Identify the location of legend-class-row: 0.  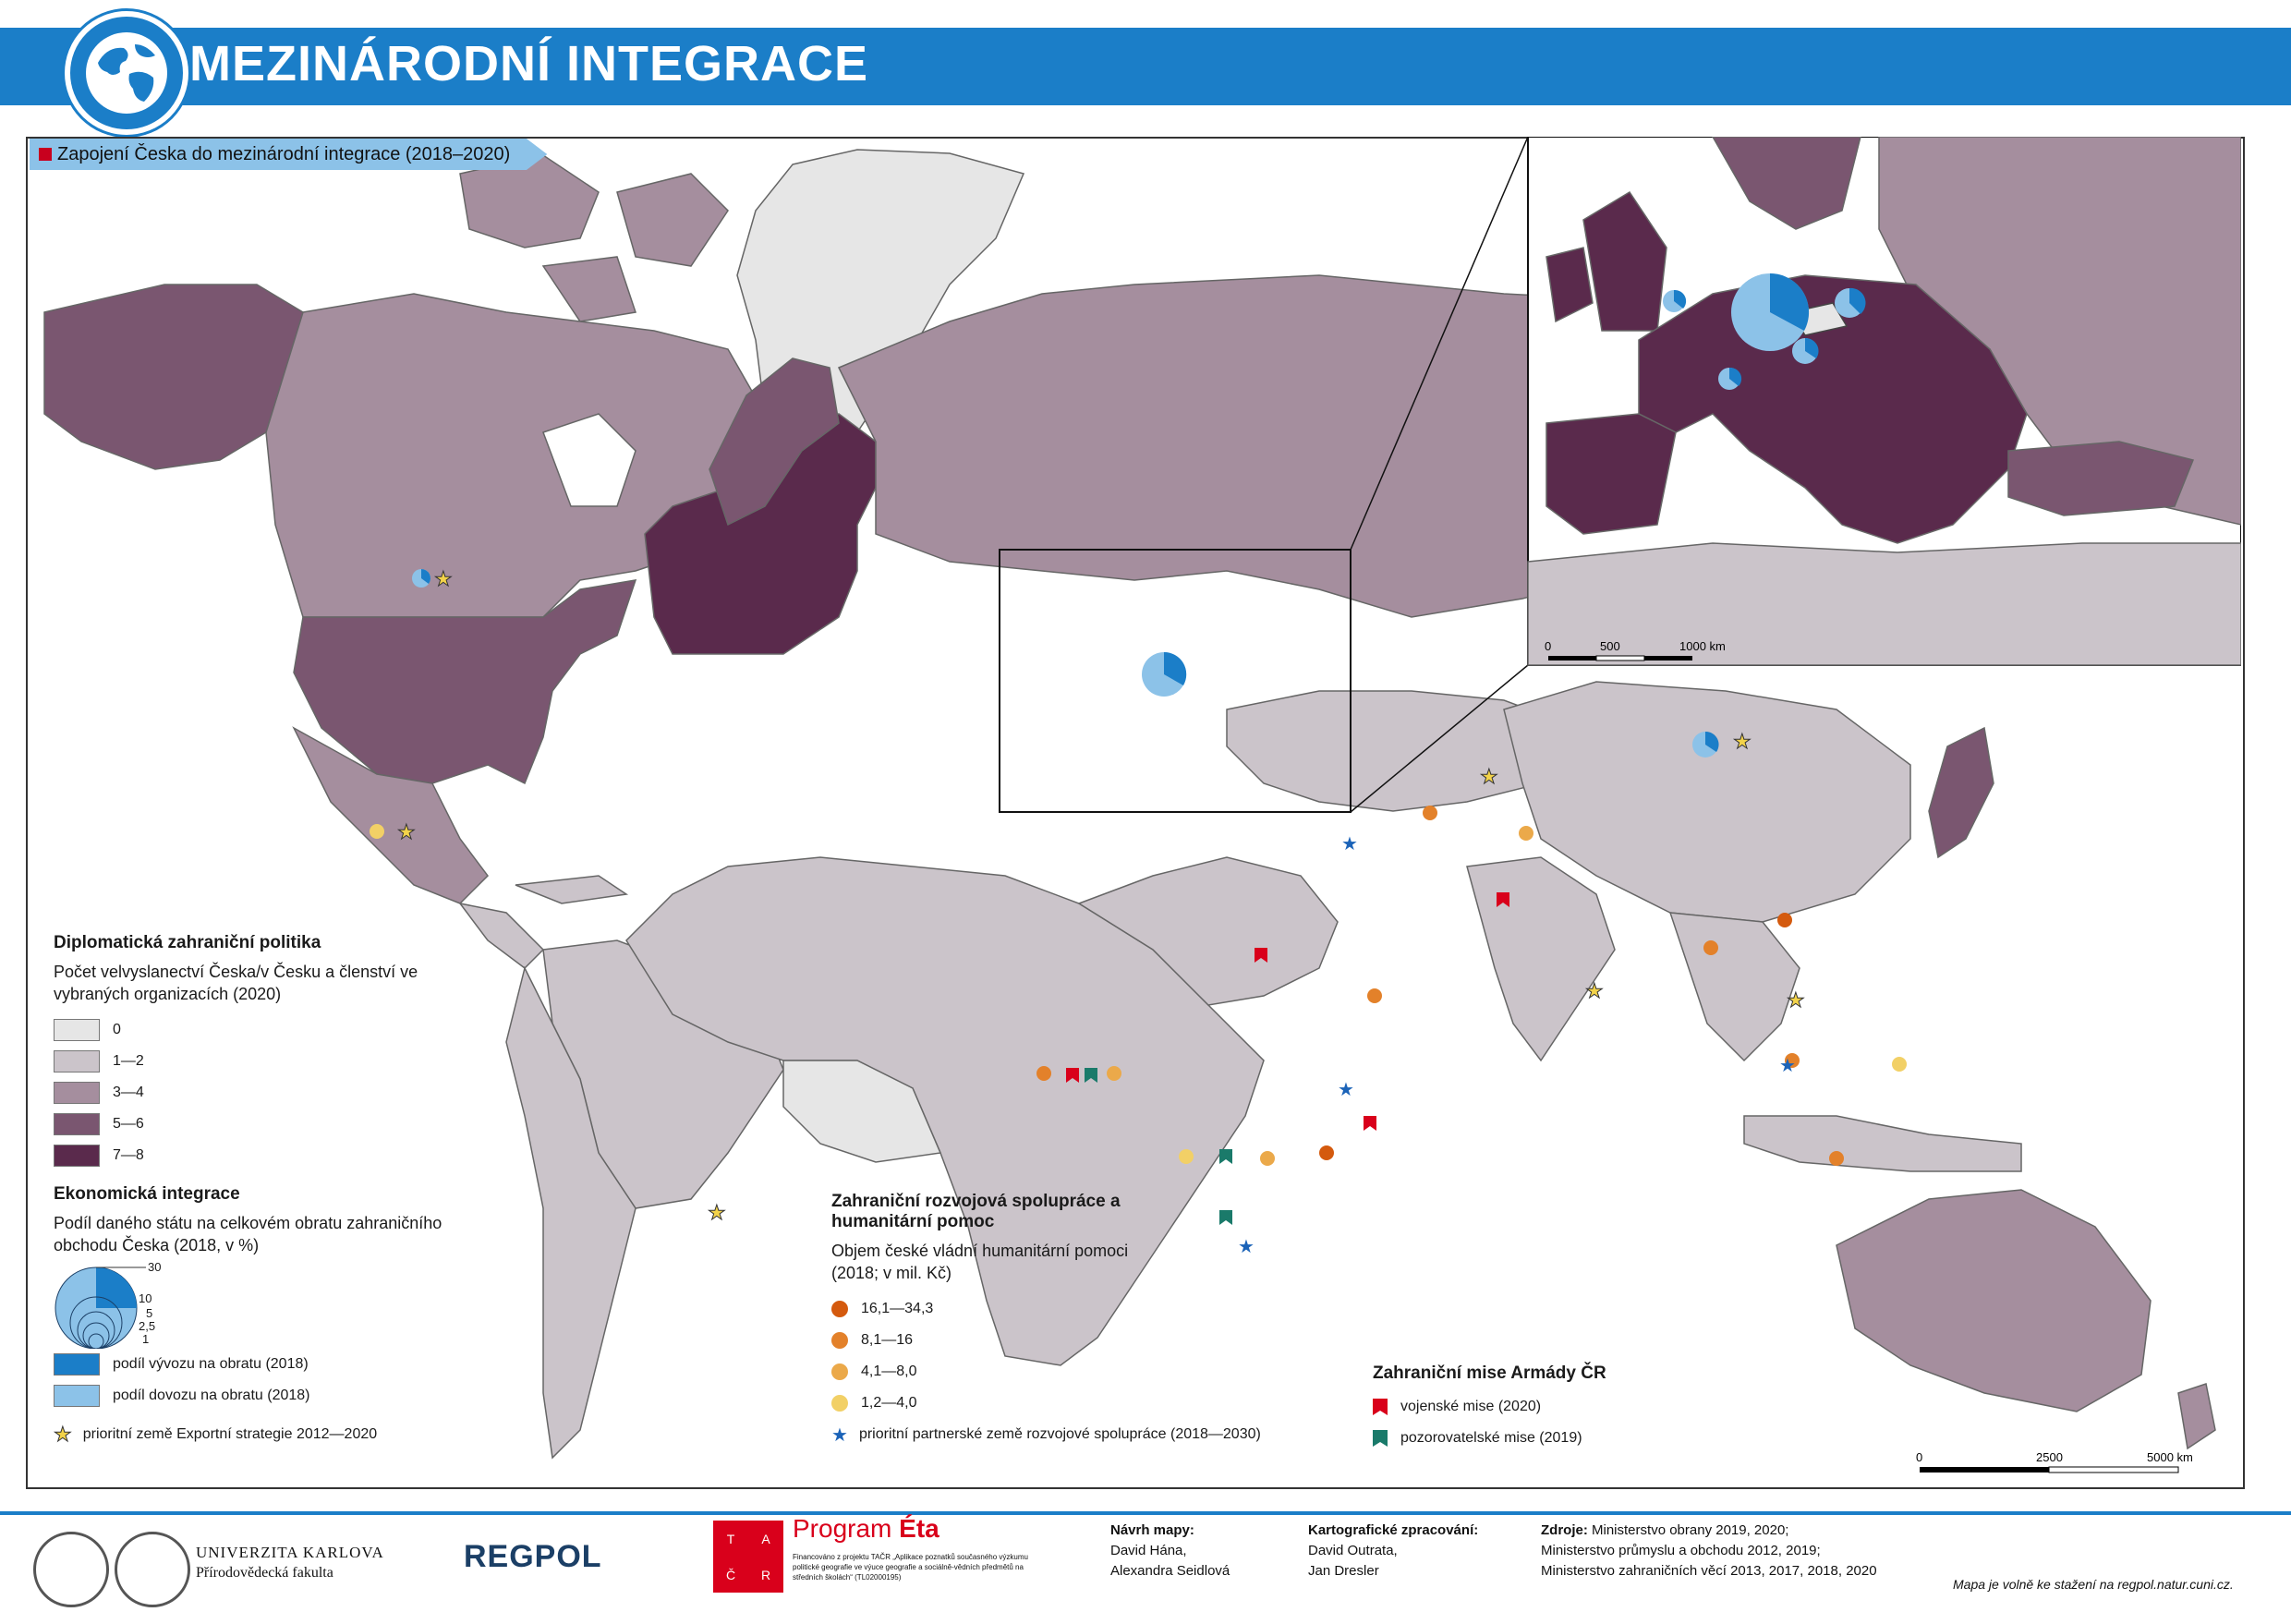
(266, 1030).